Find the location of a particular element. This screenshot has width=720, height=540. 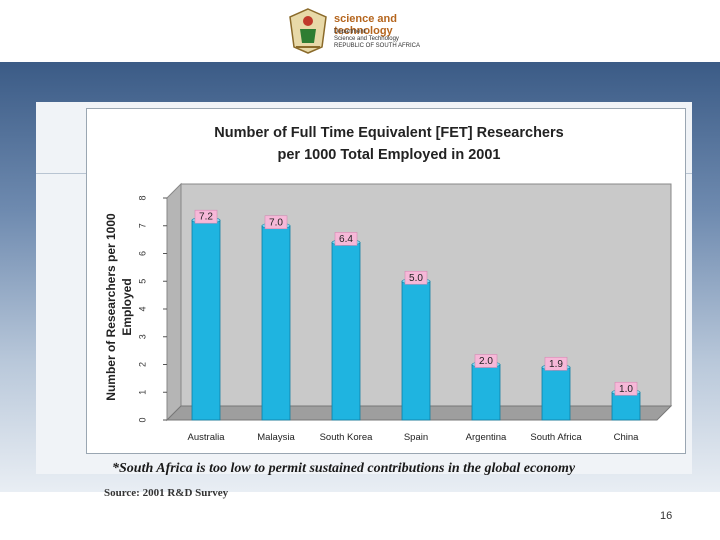

y-tick-label: 6 is located at coordinates (142, 253).